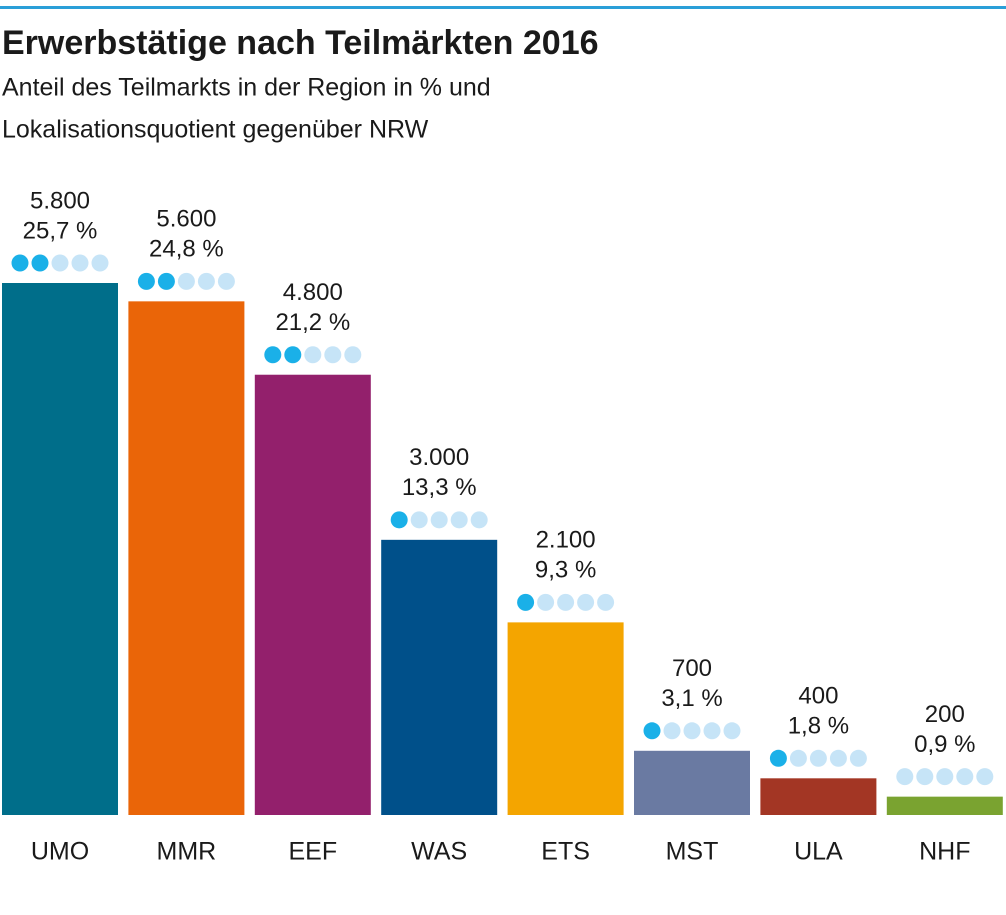 This screenshot has width=1006, height=915. Describe the element at coordinates (312, 322) in the screenshot. I see `share-label: 21,2 %` at that location.